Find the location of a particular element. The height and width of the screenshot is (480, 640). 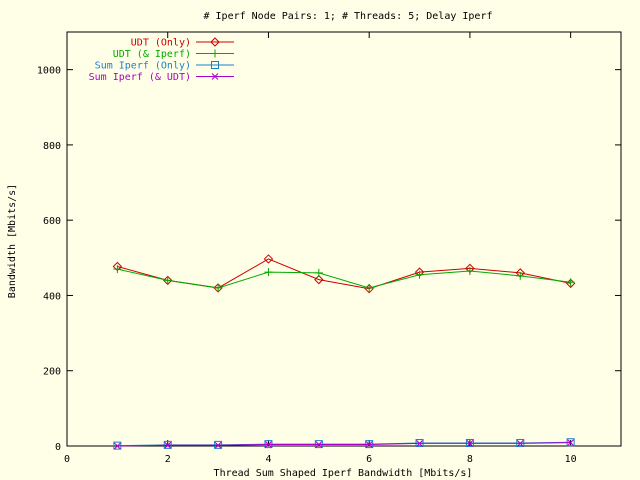

series-udt-only is located at coordinates (344, 274).